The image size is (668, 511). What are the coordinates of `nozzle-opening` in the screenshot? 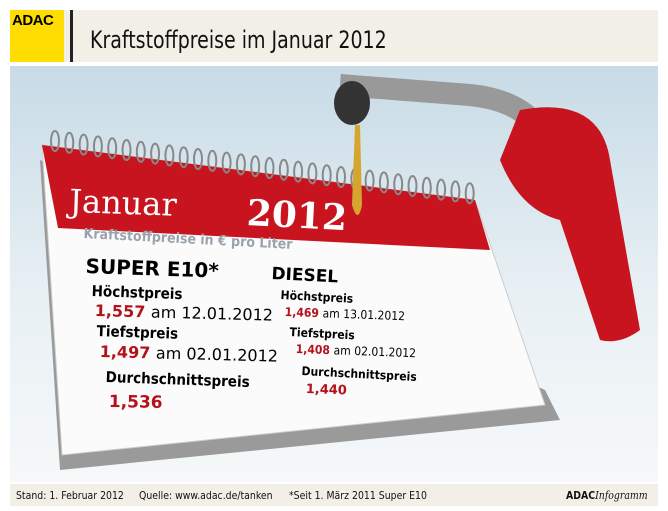 It's located at (352, 103).